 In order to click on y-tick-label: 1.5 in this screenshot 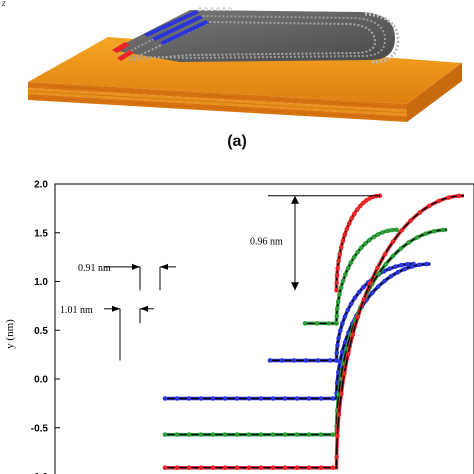, I will do `click(41, 233)`.